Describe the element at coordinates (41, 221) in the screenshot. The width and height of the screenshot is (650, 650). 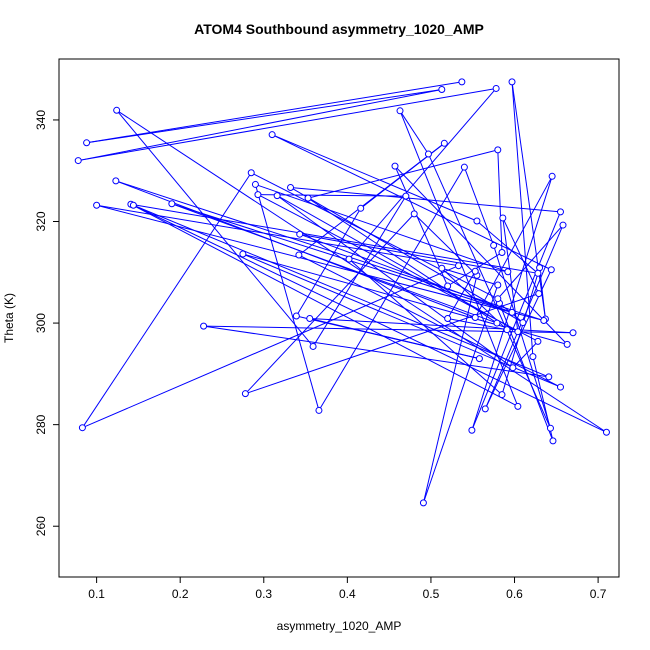
I see `y-tick-label: 320` at that location.